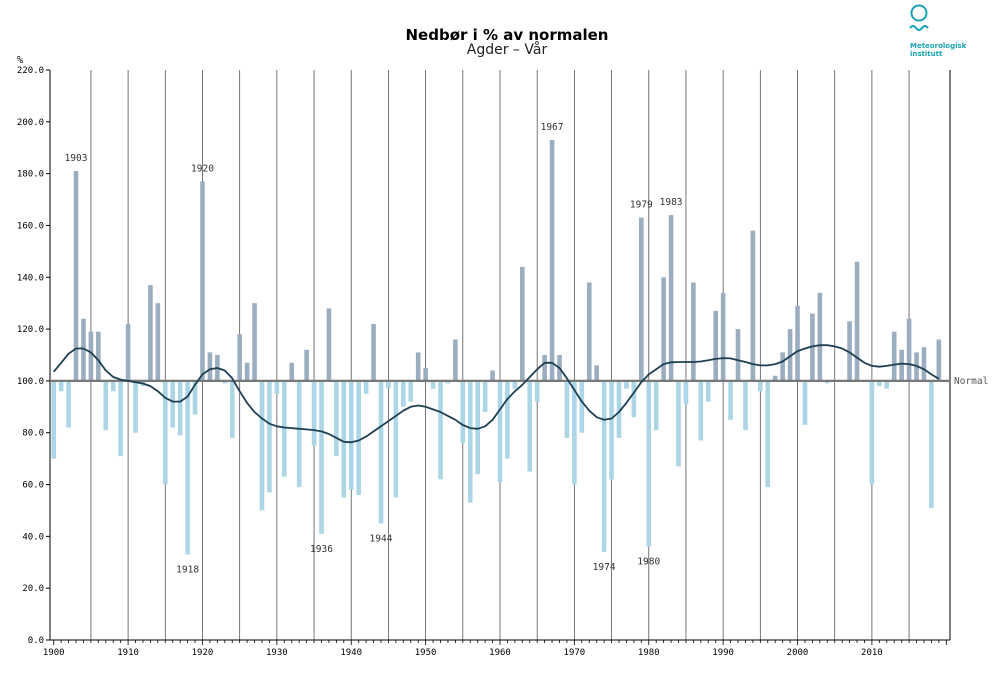  Describe the element at coordinates (210, 366) in the screenshot. I see `bar-1921` at that location.